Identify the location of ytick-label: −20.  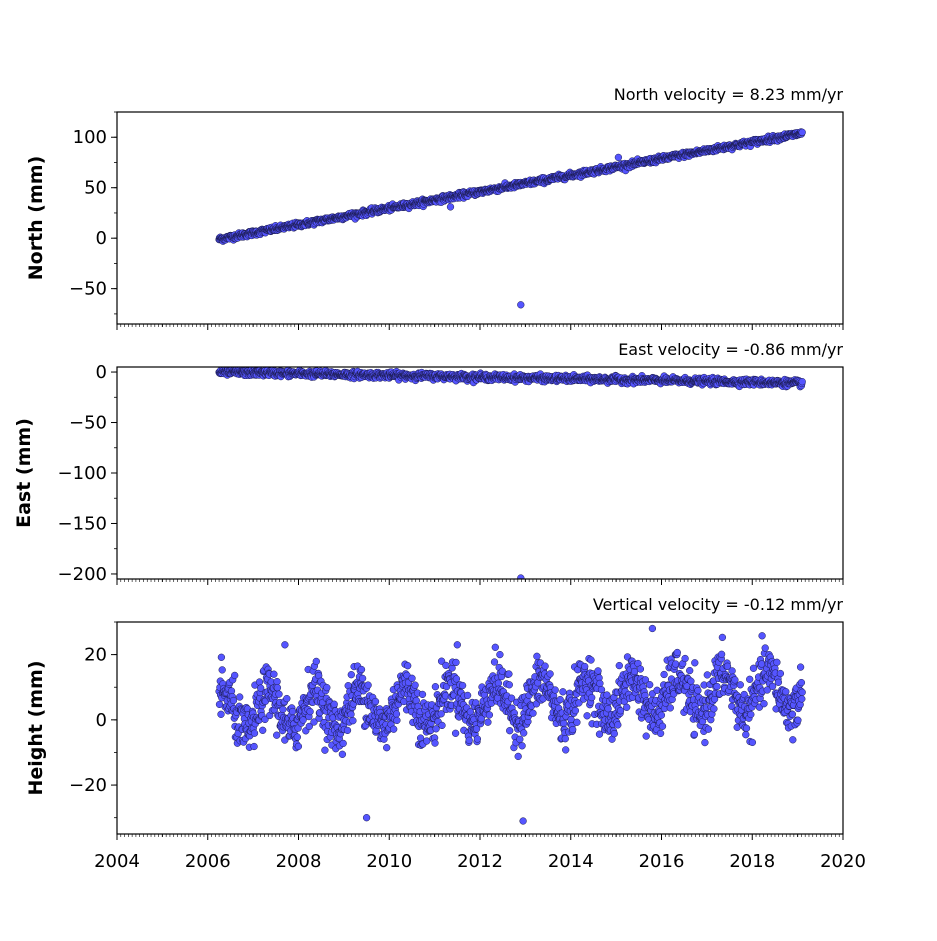
(88, 785).